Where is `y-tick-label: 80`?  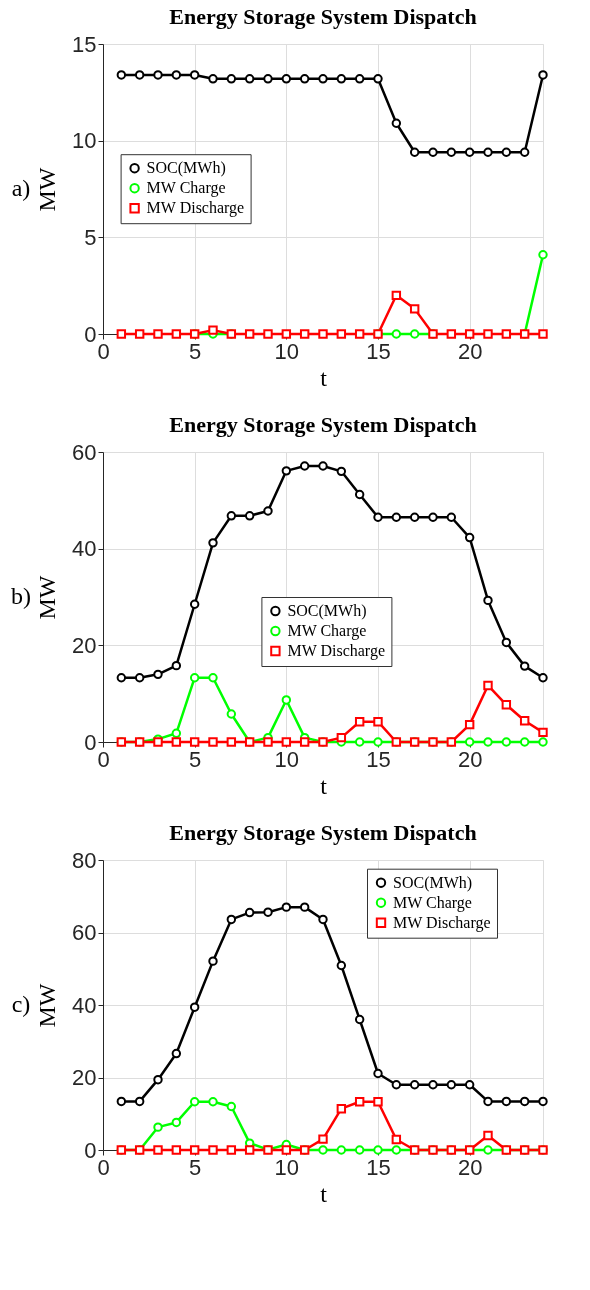
y-tick-label: 80 is located at coordinates (84, 860).